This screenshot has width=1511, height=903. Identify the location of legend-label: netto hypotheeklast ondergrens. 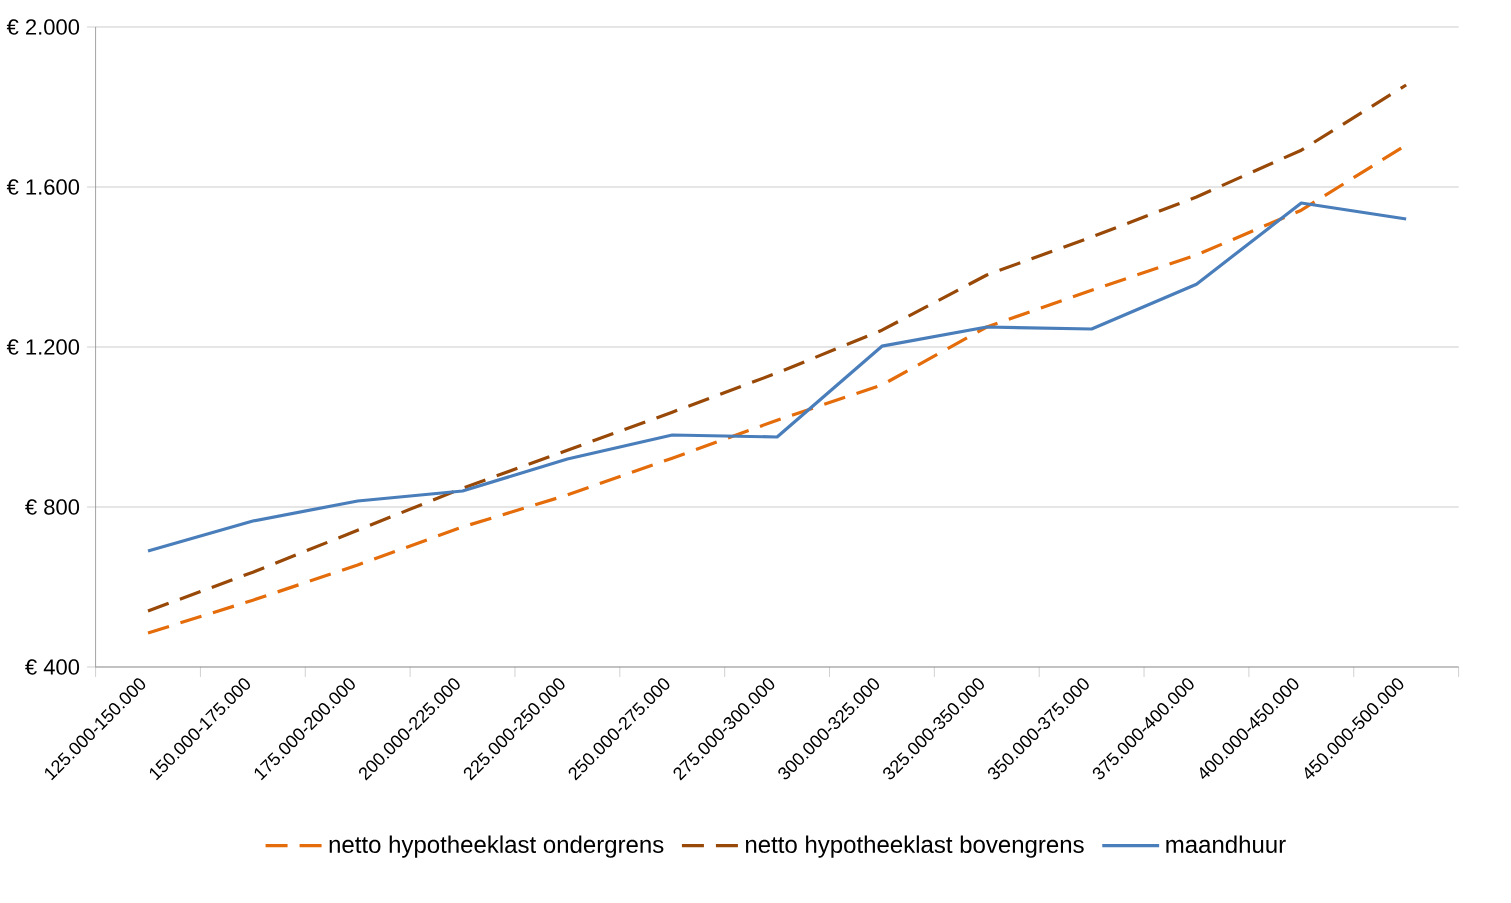
(496, 846).